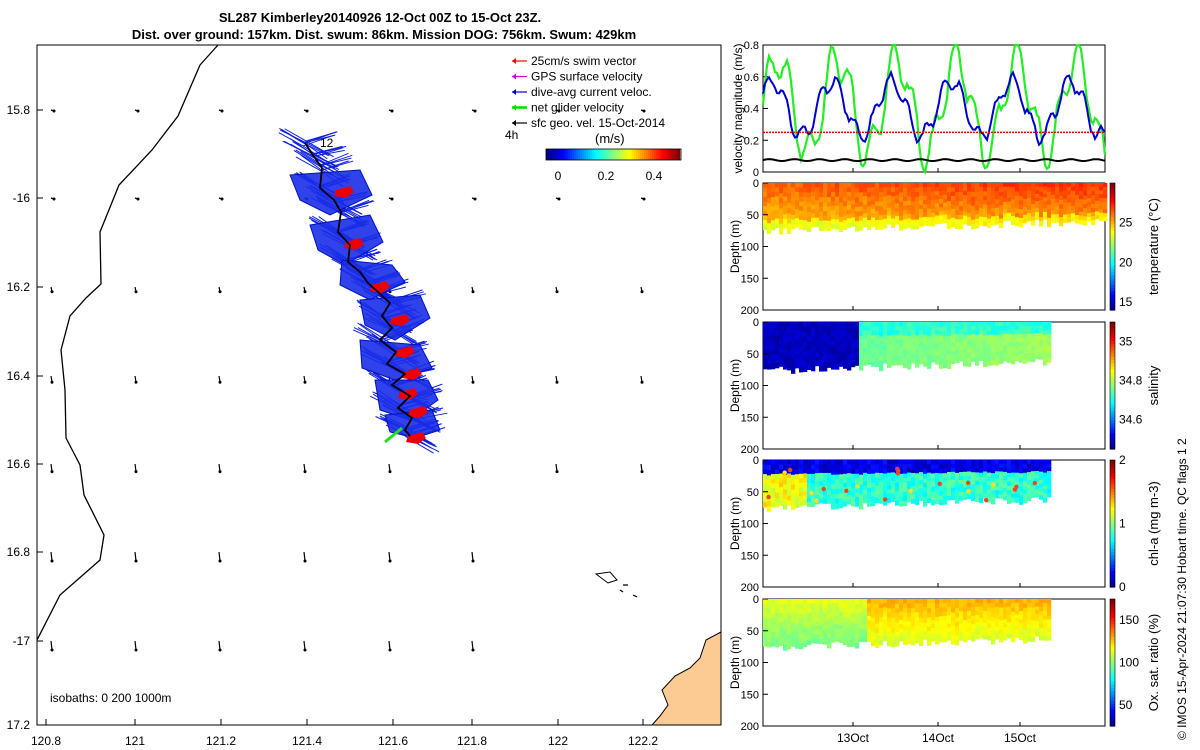 This screenshot has height=750, width=1200. Describe the element at coordinates (305, 557) in the screenshot. I see `geo-velocity-arrow` at that location.